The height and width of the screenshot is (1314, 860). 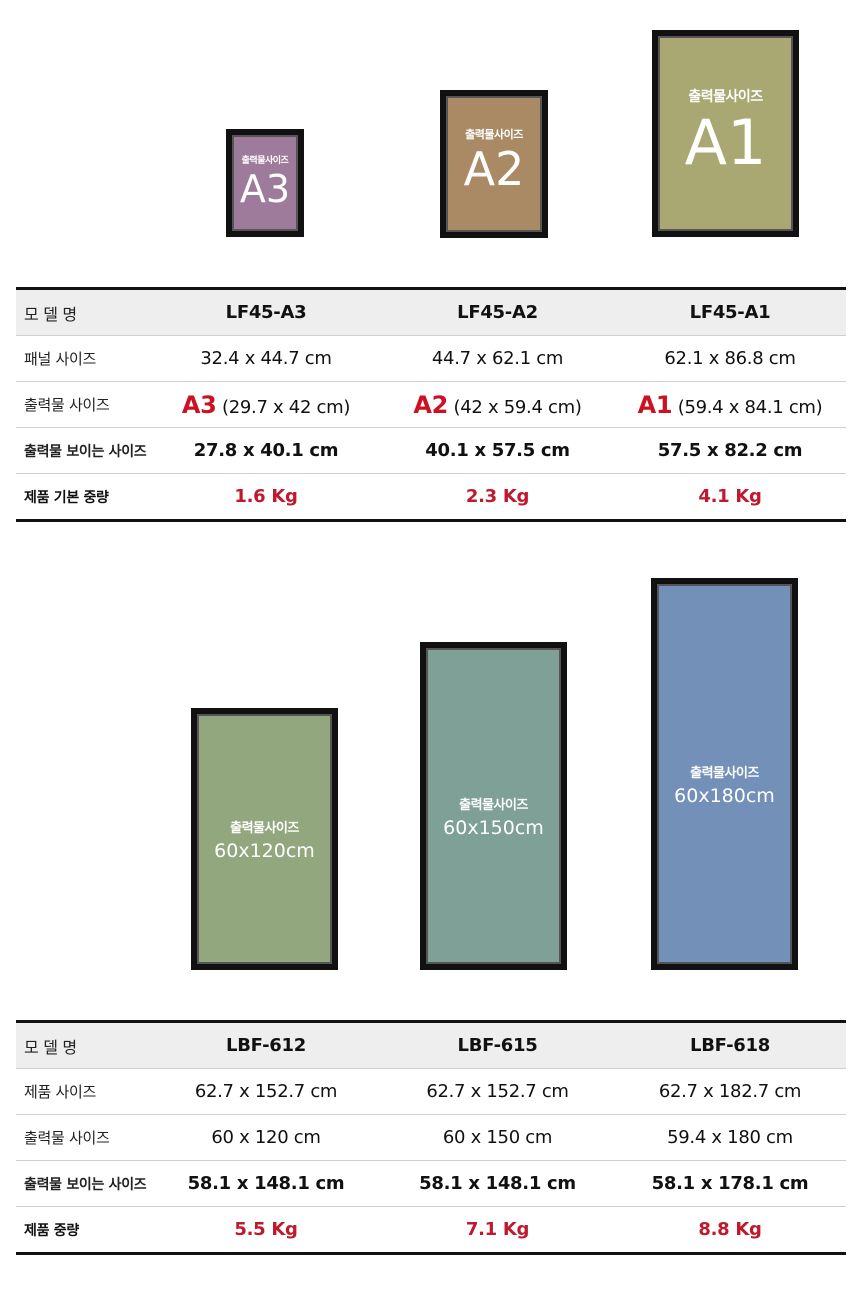 What do you see at coordinates (494, 169) in the screenshot?
I see `print-size: A2` at bounding box center [494, 169].